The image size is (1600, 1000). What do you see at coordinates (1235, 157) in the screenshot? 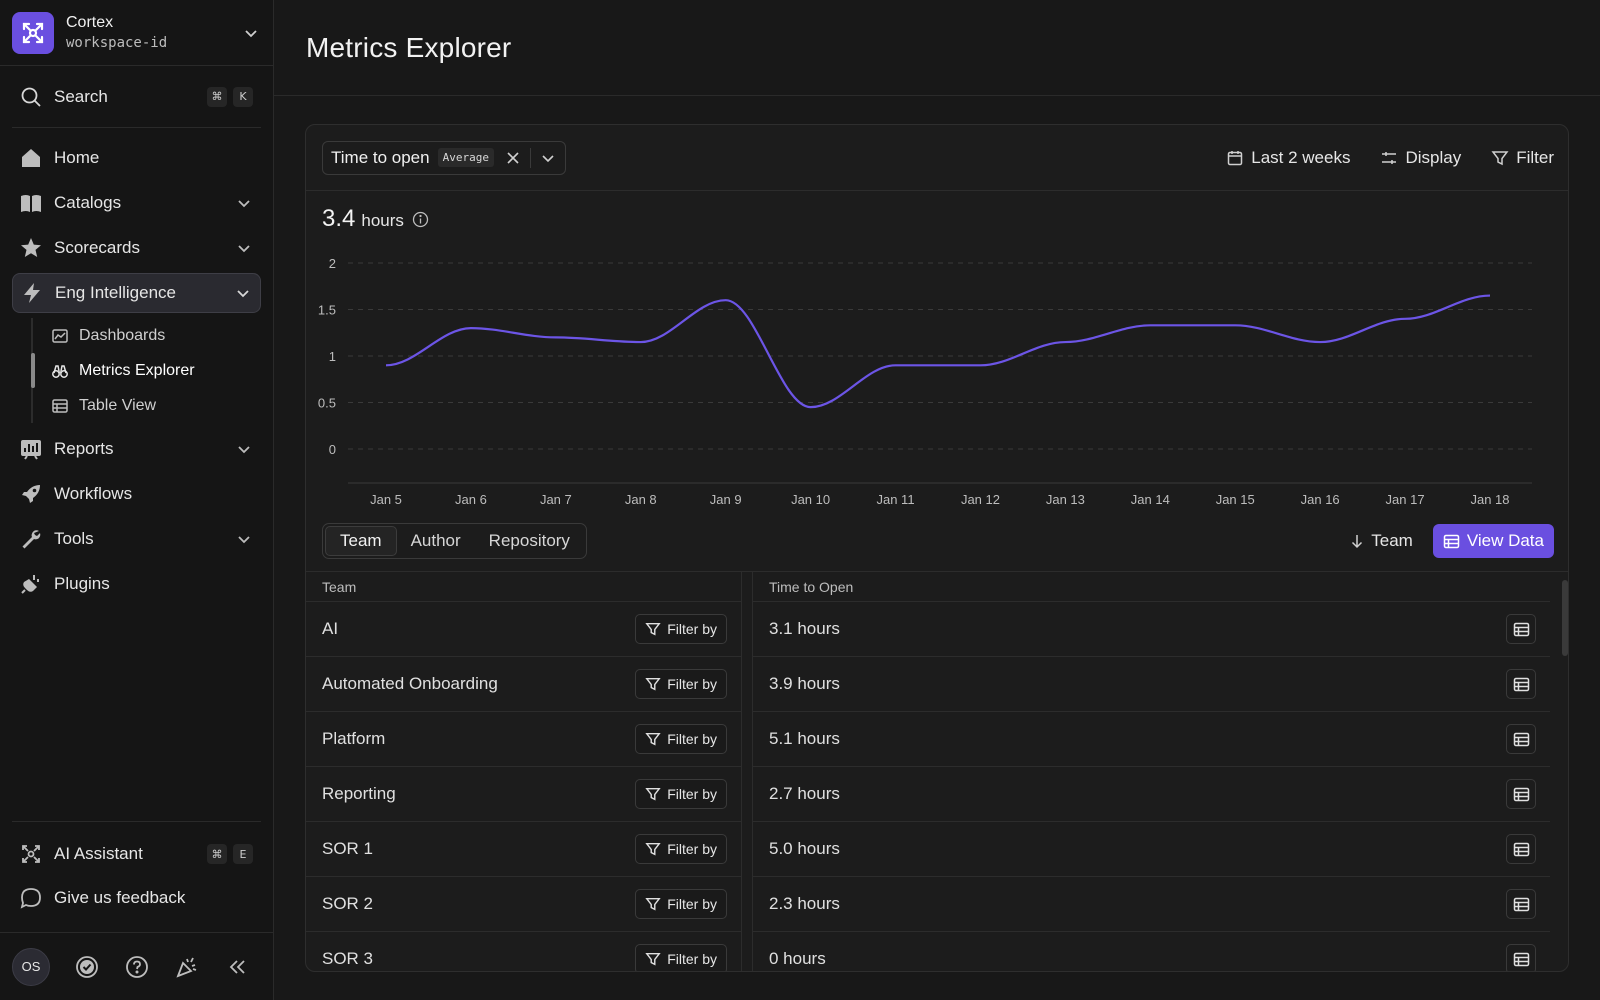
I see `calendar-icon` at bounding box center [1235, 157].